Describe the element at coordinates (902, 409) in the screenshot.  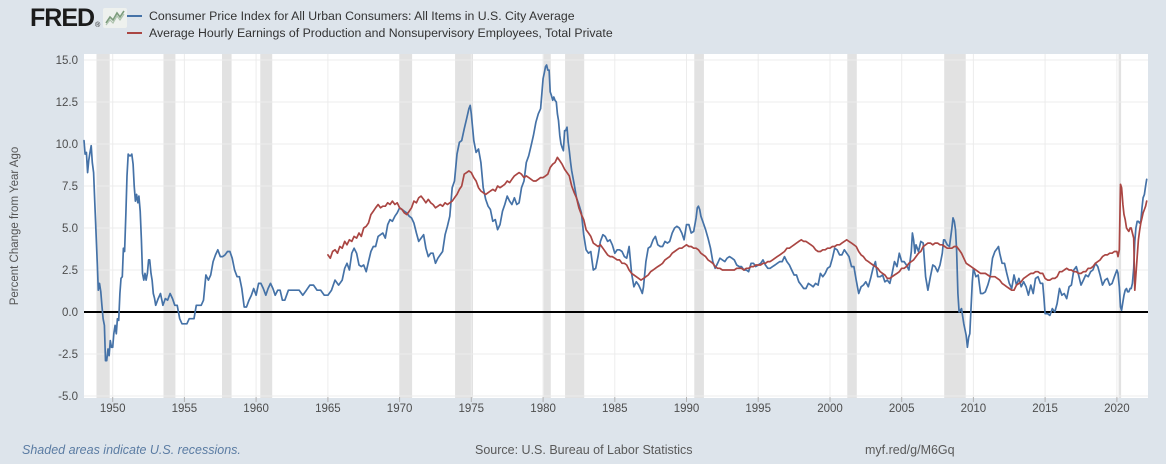
I see `svg-text: 2005` at that location.